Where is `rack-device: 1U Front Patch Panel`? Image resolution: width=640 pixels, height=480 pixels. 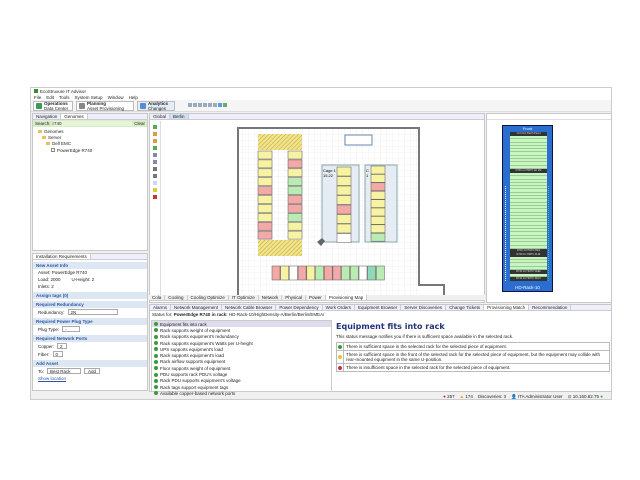 rack-device: 1U Front Patch Panel is located at coordinates (528, 134).